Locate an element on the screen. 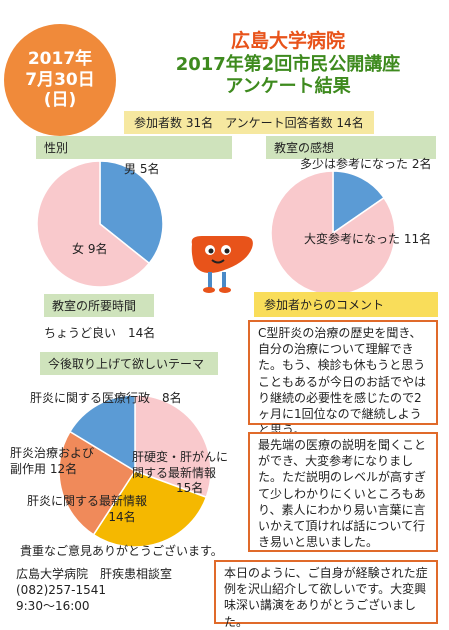 This screenshot has width=449, height=630. title-subject: アンケート結果 is located at coordinates (288, 87).